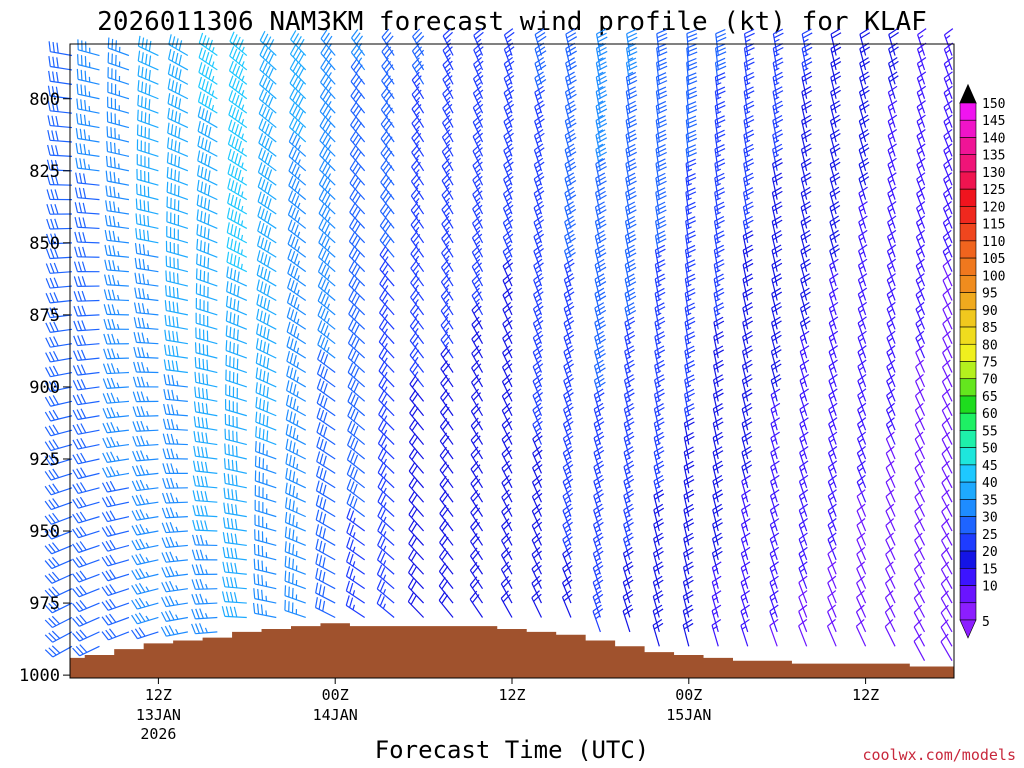  I want to click on colorbar-label: 80, so click(990, 345).